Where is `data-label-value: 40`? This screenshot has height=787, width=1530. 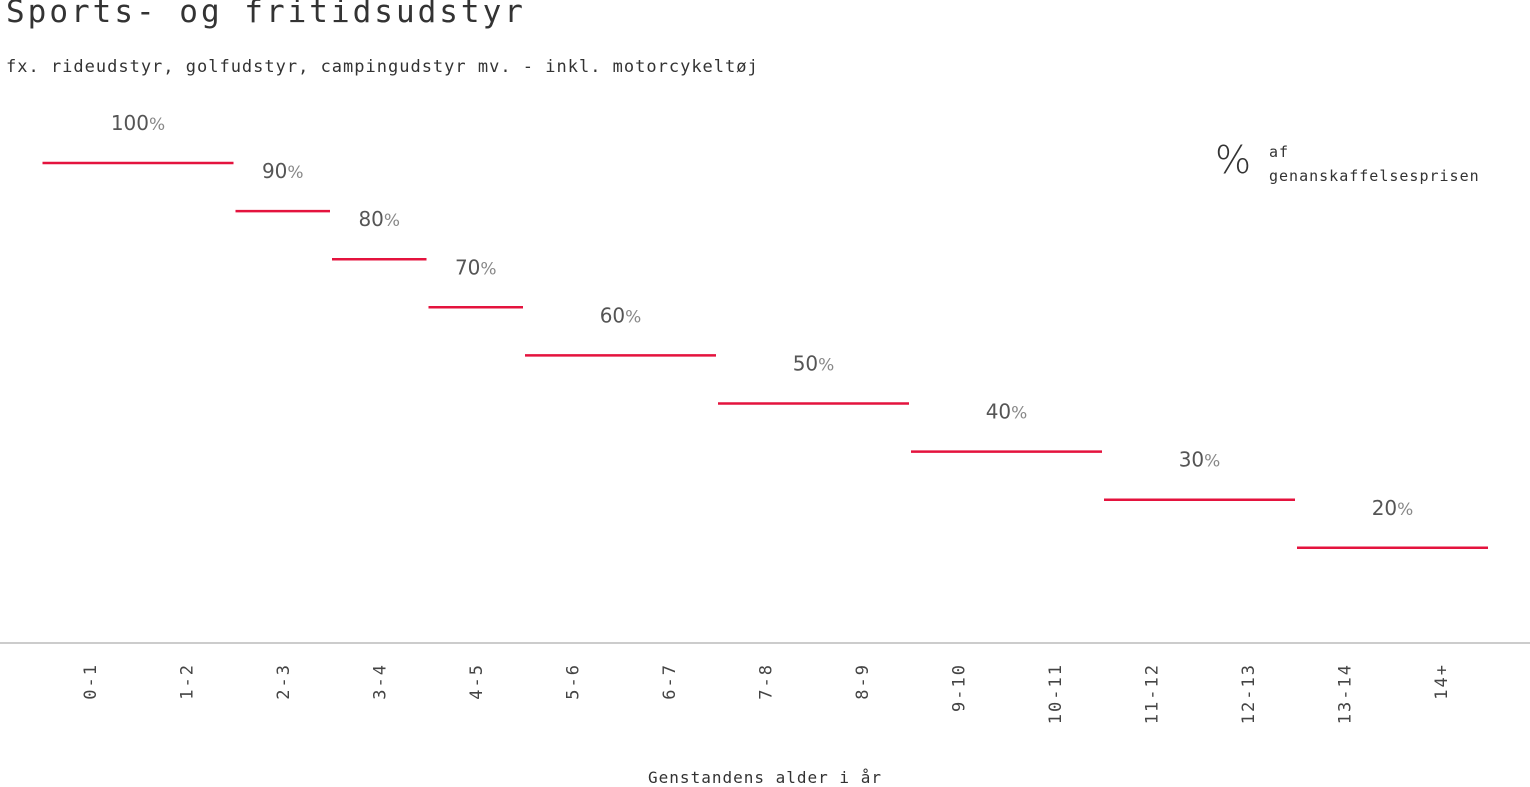
data-label-value: 40 is located at coordinates (998, 412).